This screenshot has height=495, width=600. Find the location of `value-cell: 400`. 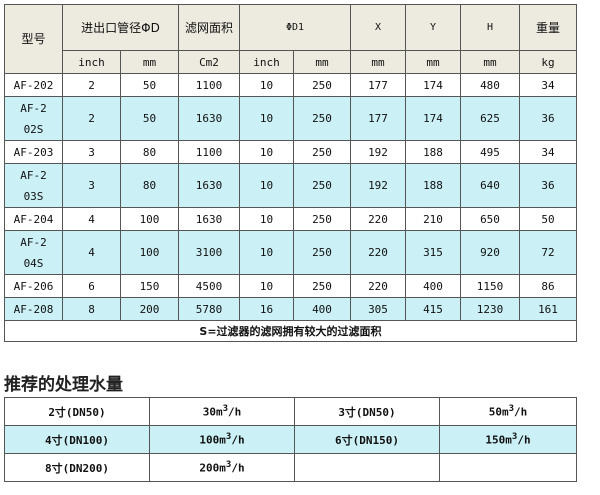

value-cell: 400 is located at coordinates (322, 309).